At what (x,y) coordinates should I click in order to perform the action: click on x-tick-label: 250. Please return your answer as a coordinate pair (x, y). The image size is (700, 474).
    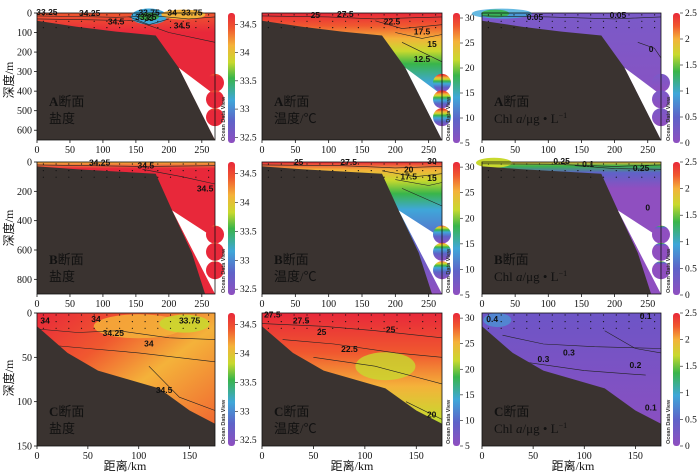
    Looking at the image, I should click on (647, 150).